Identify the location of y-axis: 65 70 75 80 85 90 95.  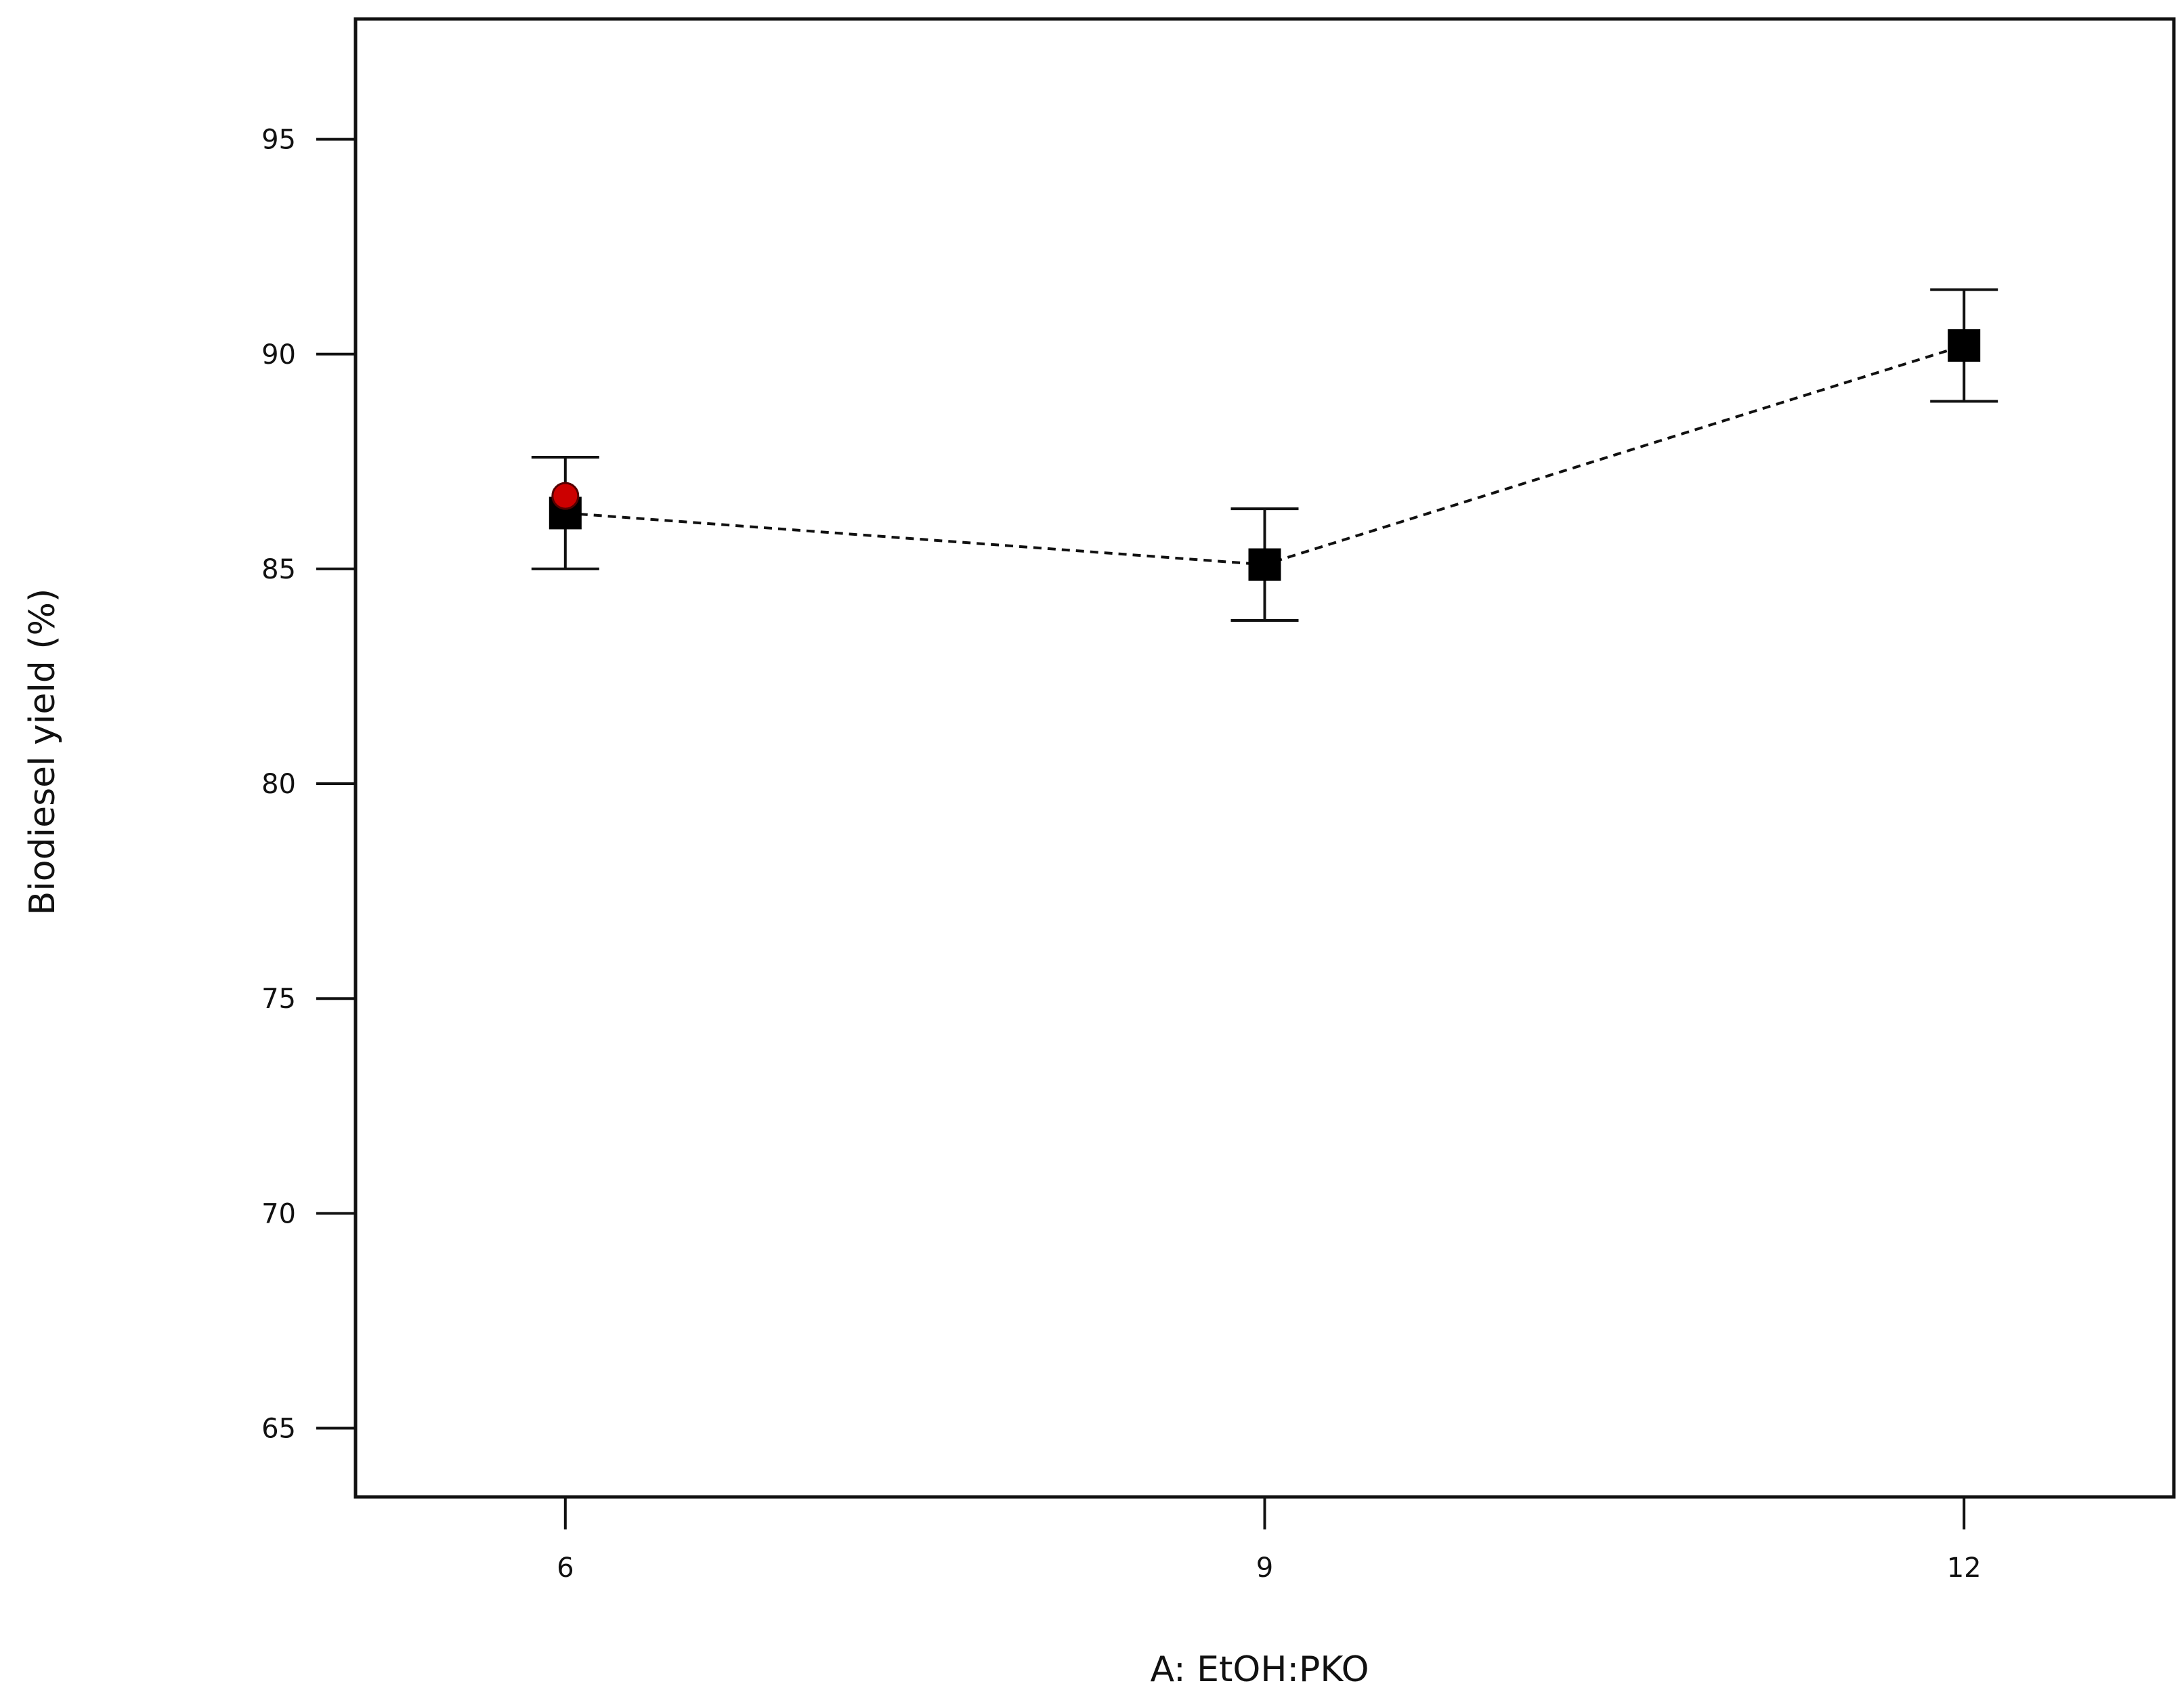
(308, 785).